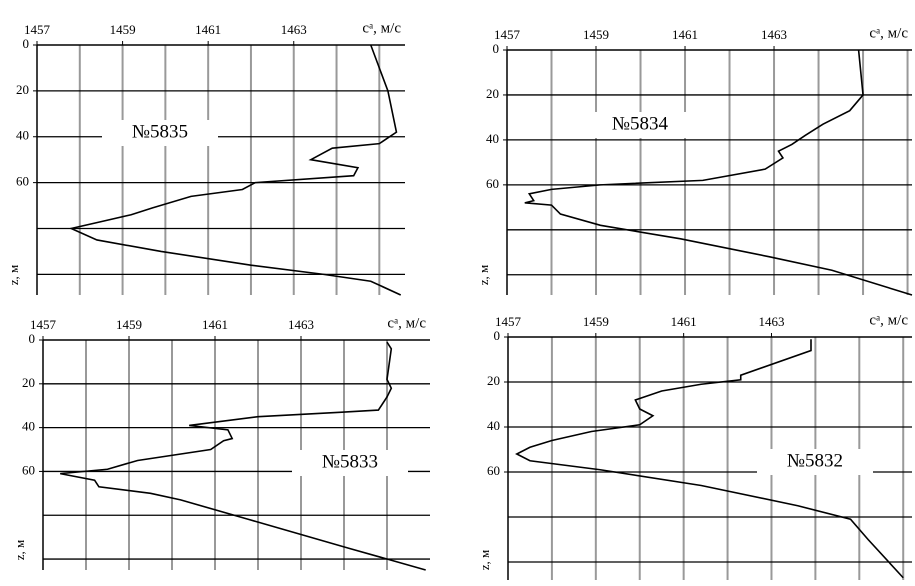  I want to click on annotation: №5833, so click(350, 461).